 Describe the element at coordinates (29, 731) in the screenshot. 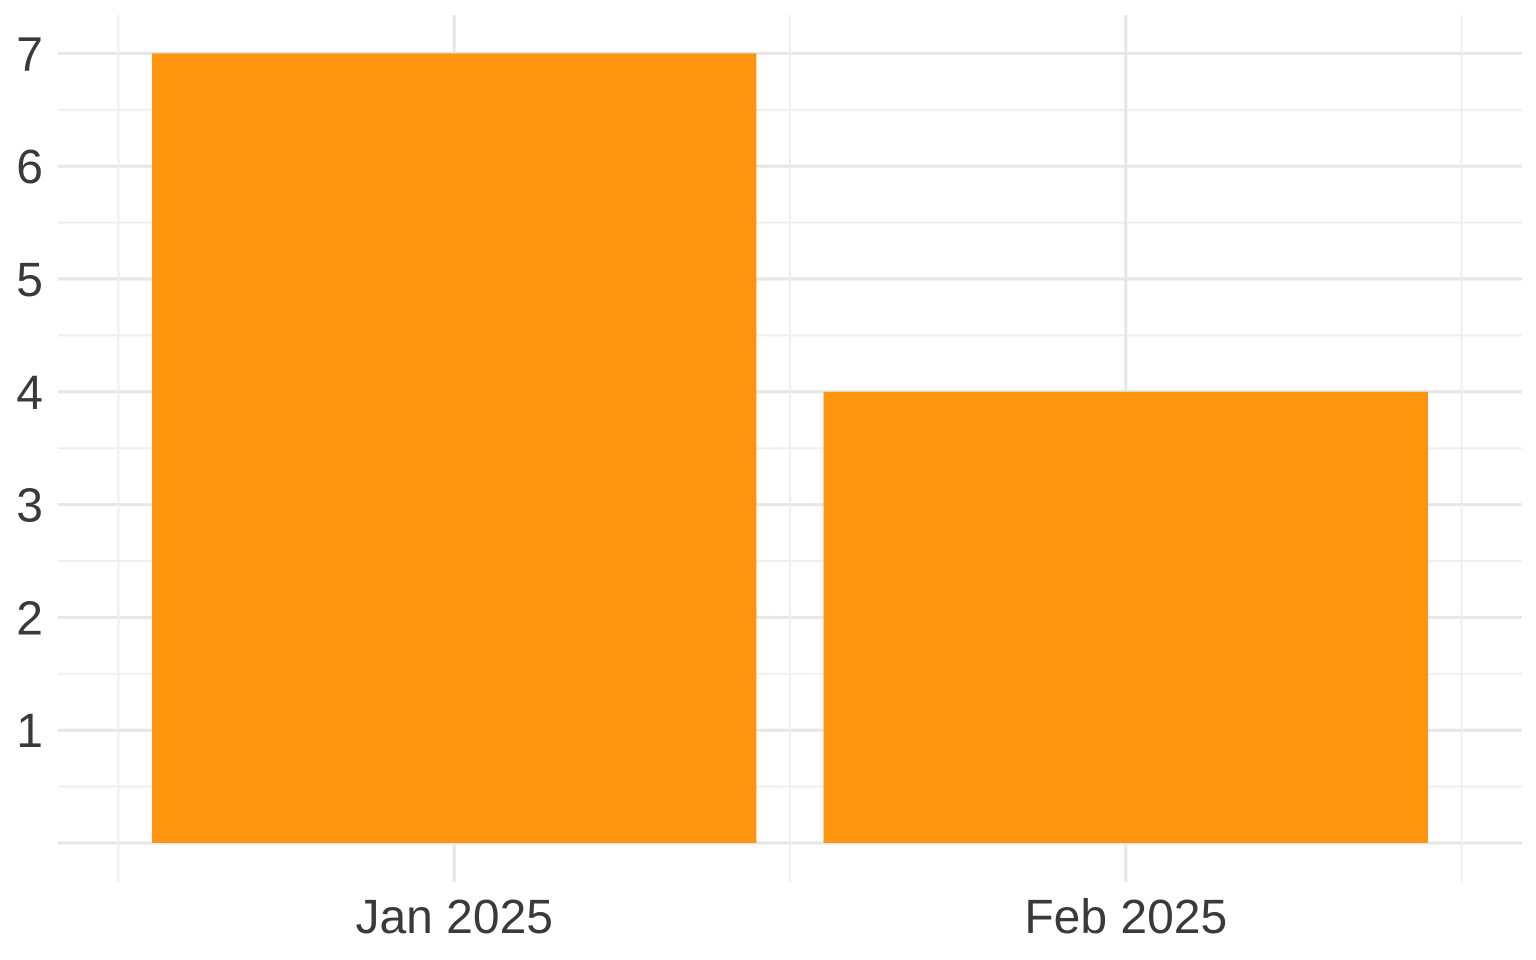

I see `y-tick-label: 1` at that location.